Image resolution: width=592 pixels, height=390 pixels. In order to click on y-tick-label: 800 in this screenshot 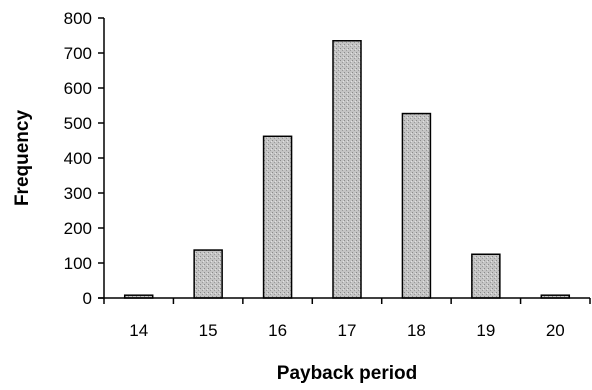, I will do `click(78, 18)`.